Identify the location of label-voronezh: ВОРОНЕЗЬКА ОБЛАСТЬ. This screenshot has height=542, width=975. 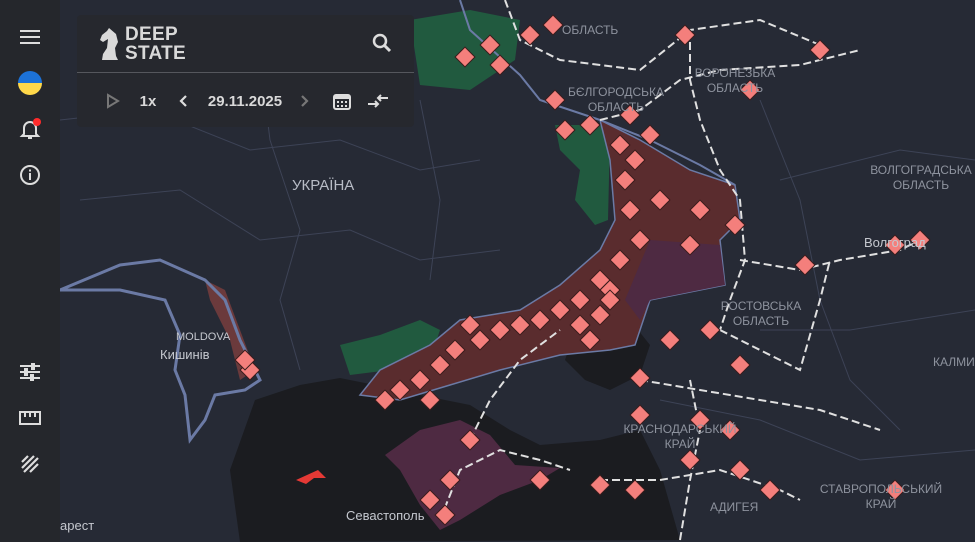
(735, 80).